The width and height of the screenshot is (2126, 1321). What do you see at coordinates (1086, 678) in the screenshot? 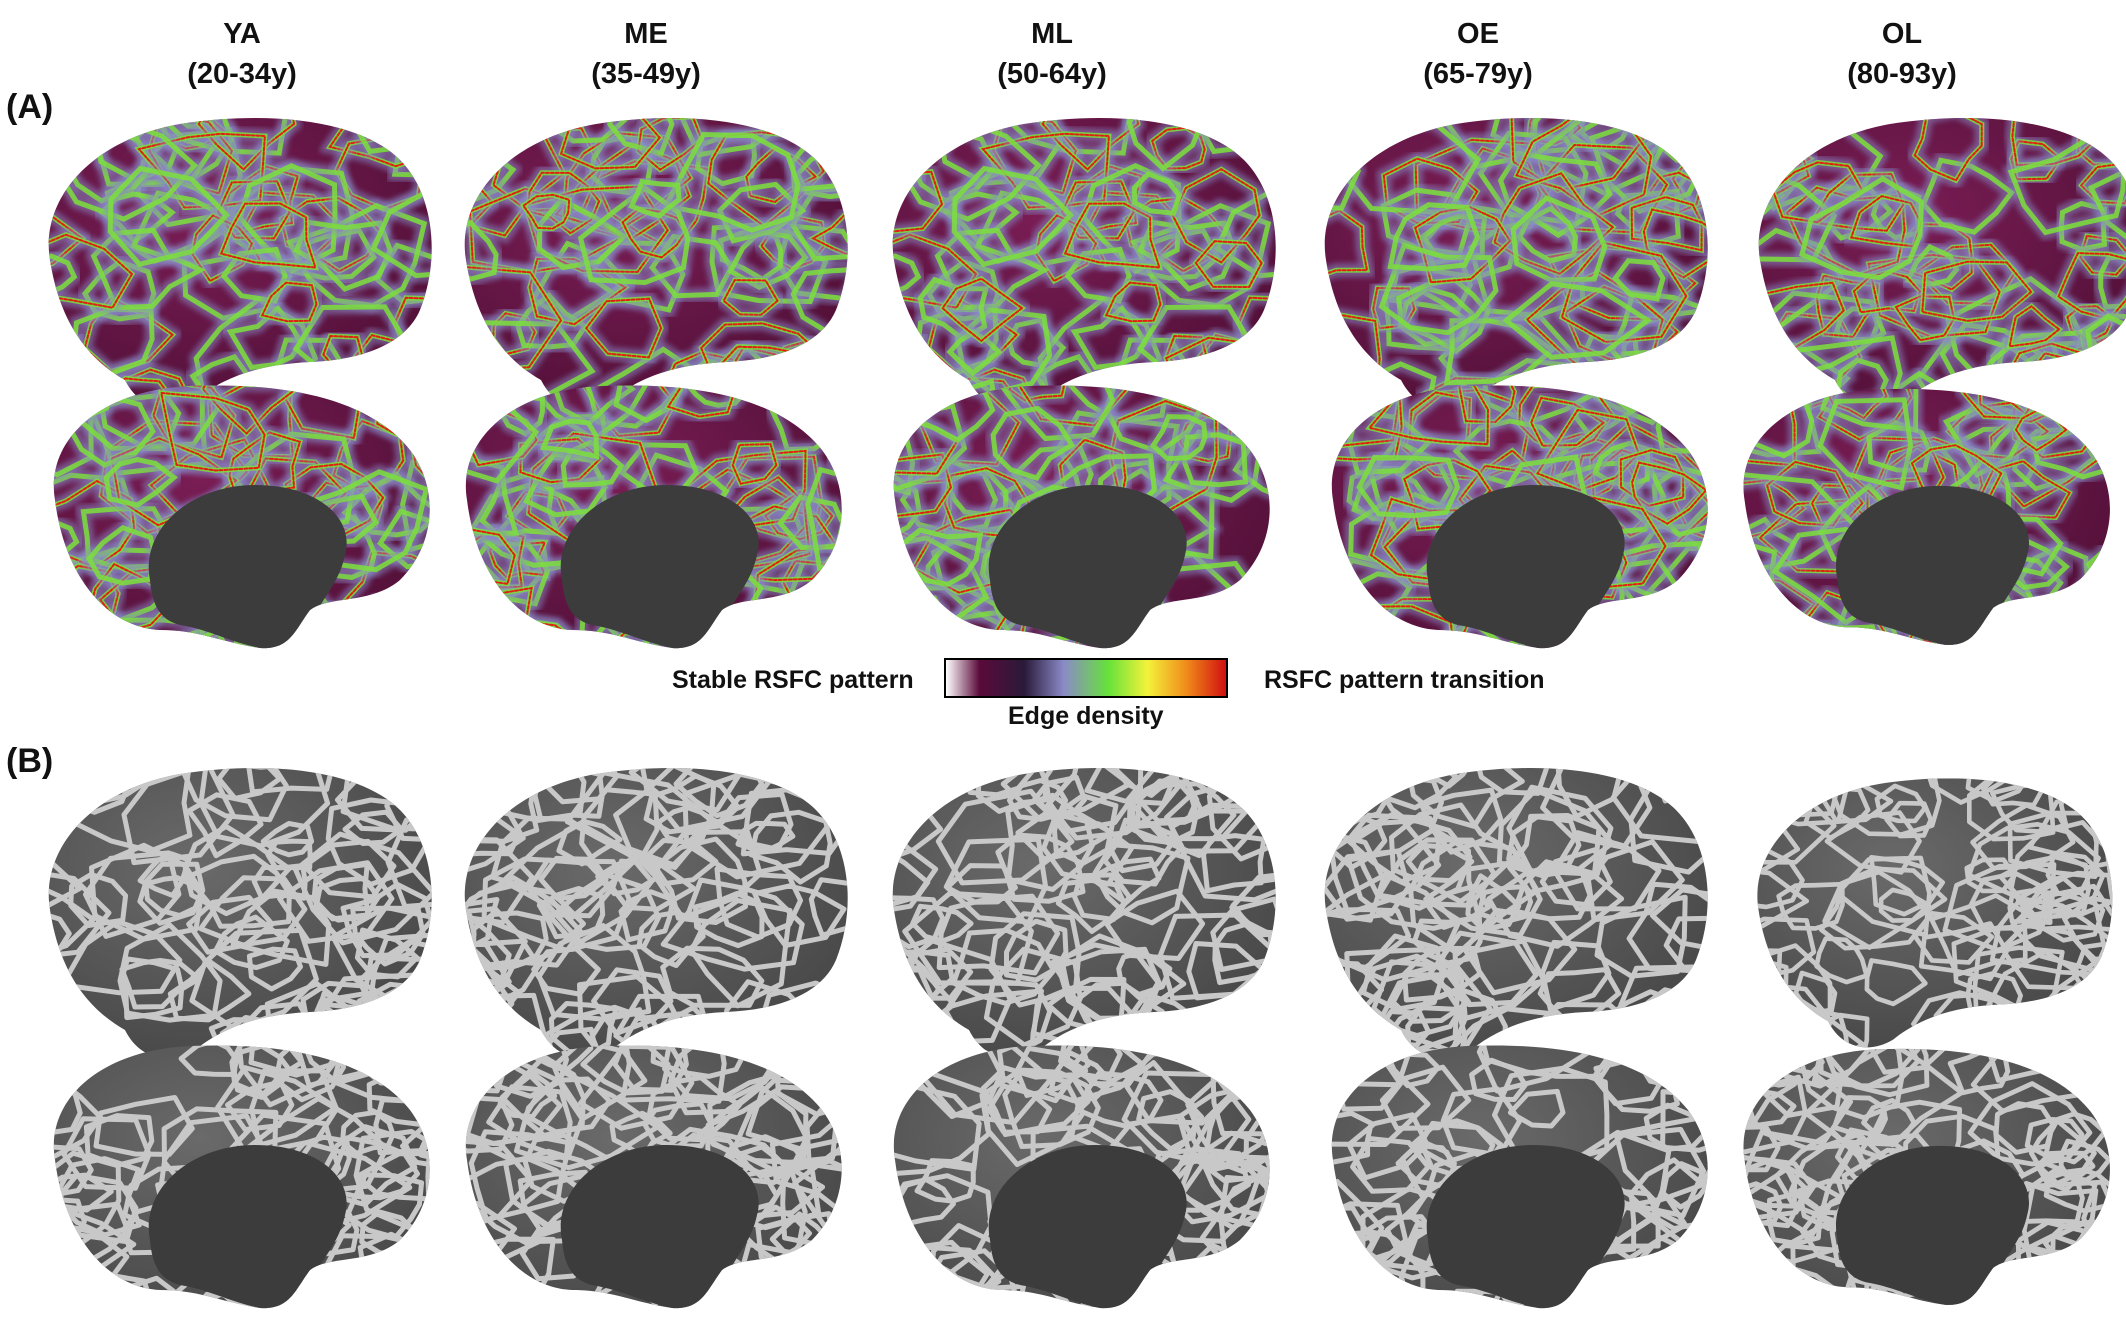
I see `colorbar` at bounding box center [1086, 678].